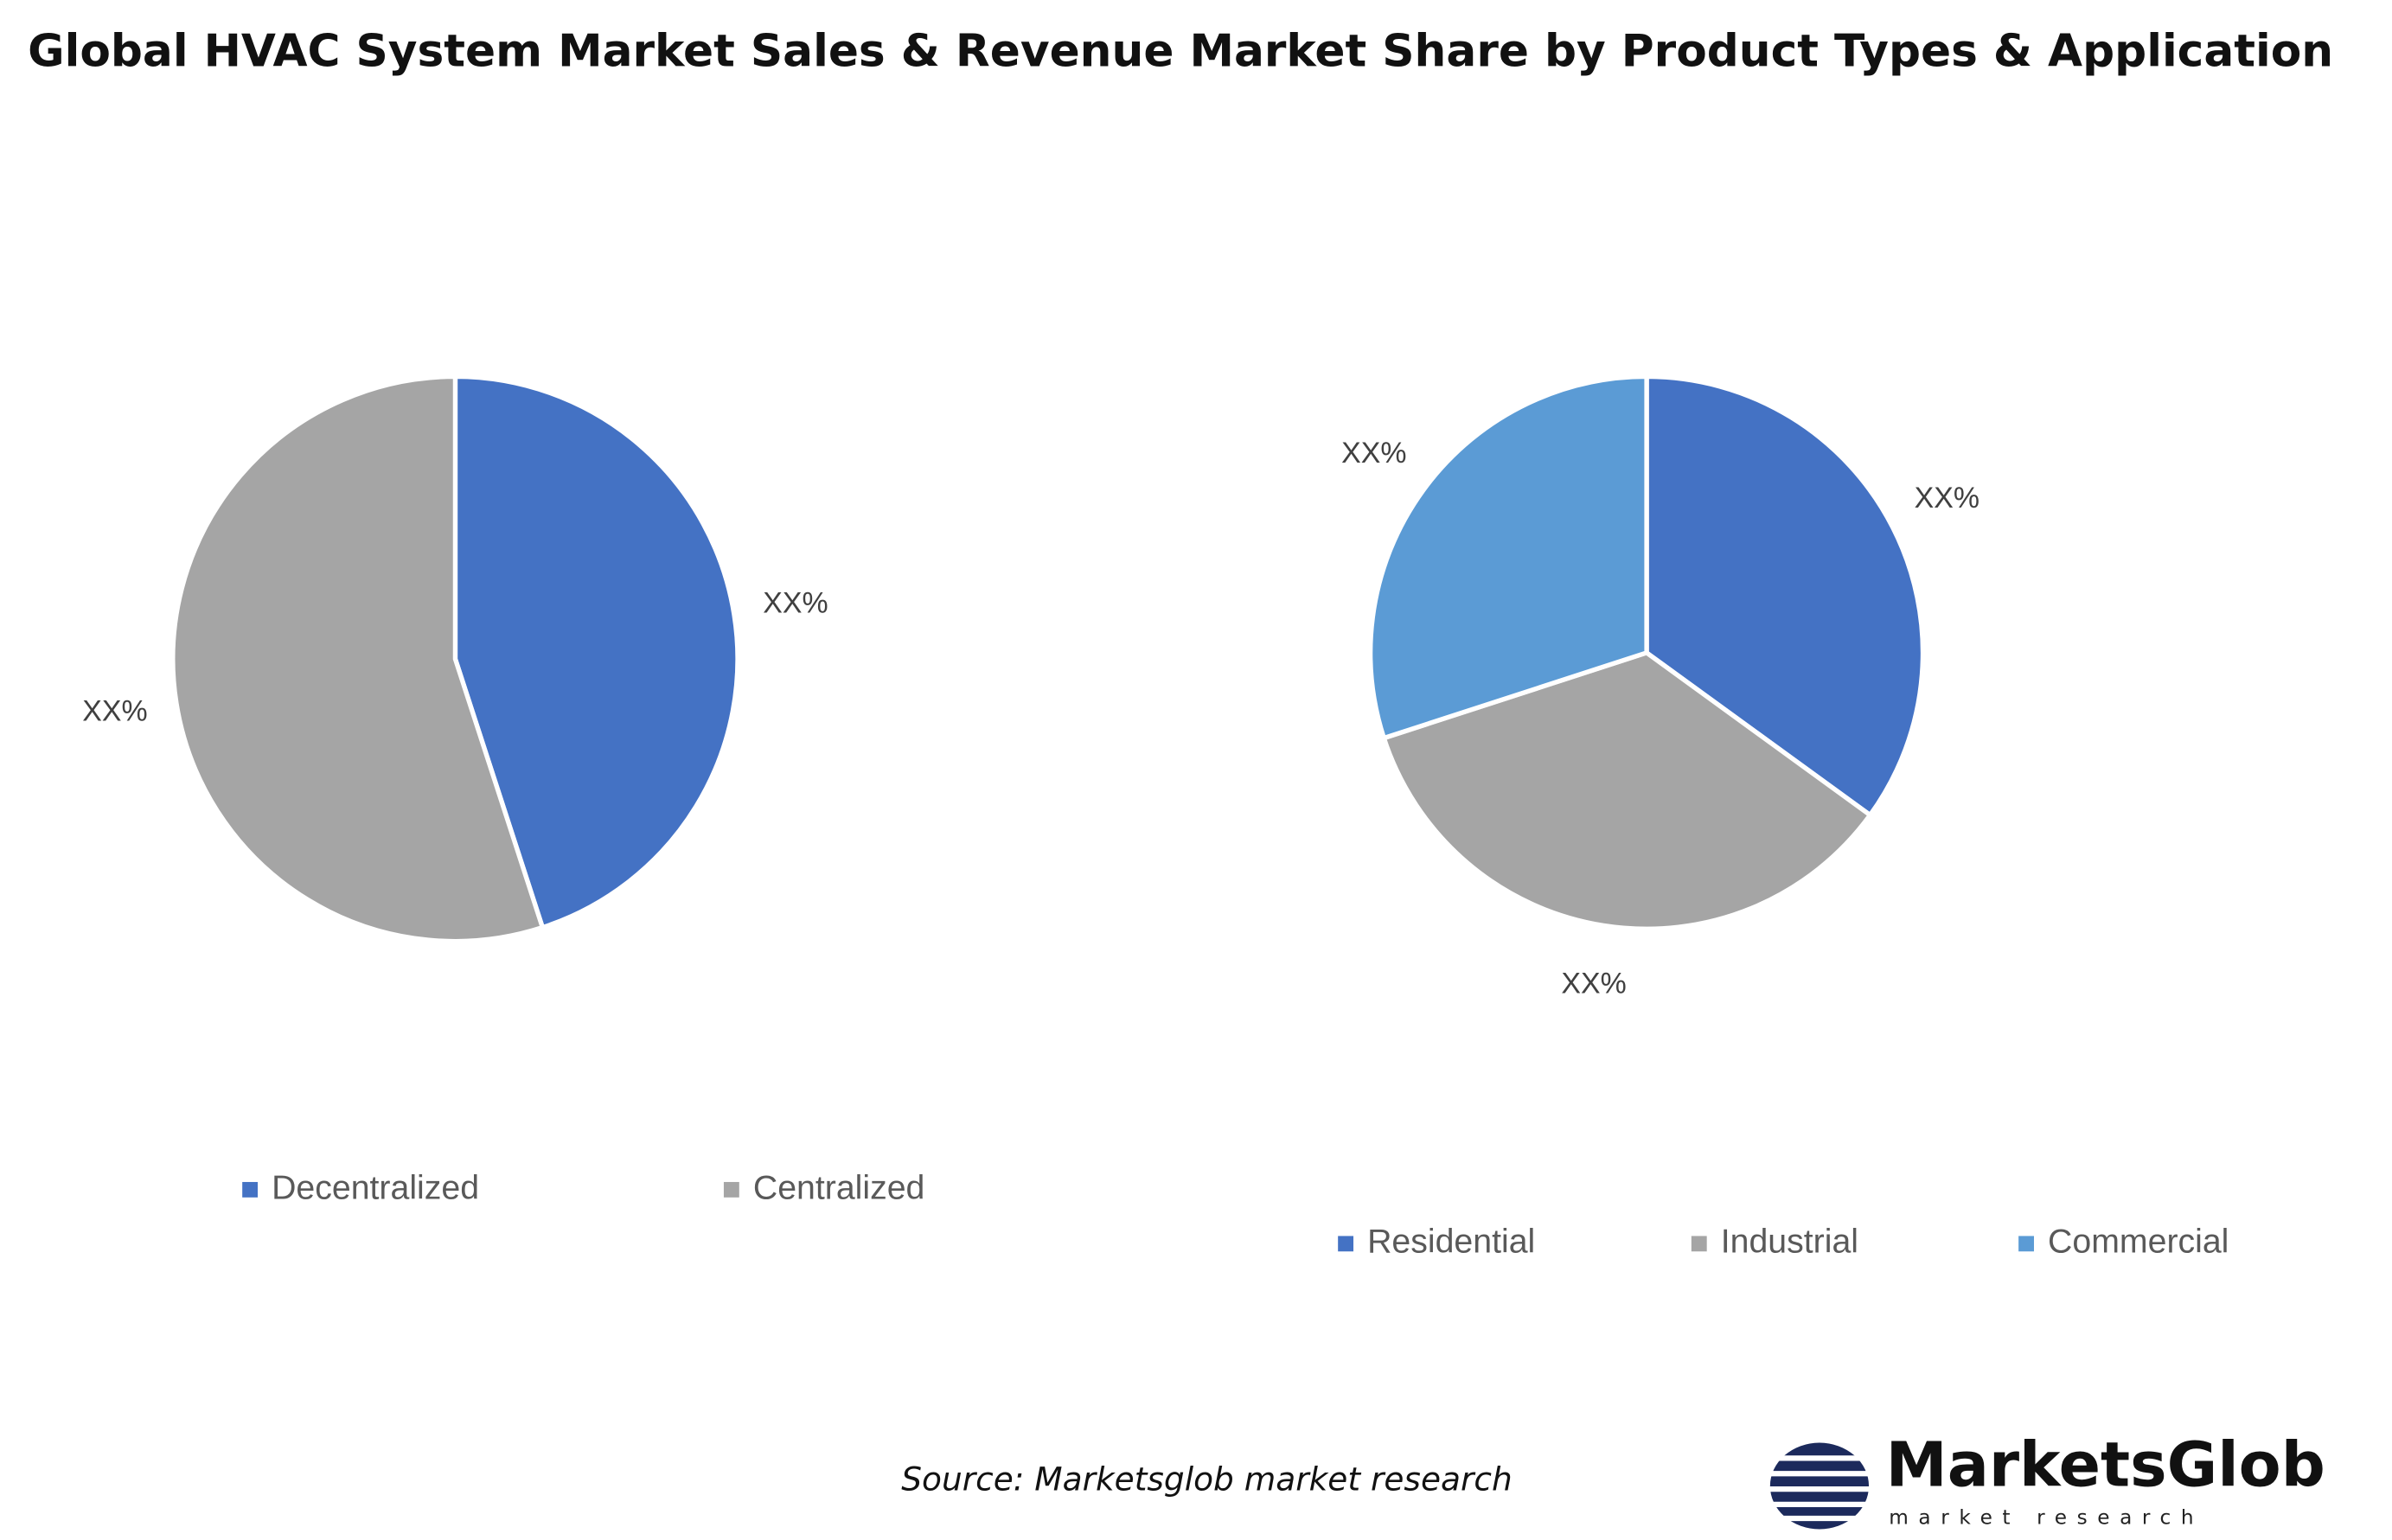 The image size is (2392, 1540). Describe the element at coordinates (1790, 1242) in the screenshot. I see `legend-label: Industrial` at that location.